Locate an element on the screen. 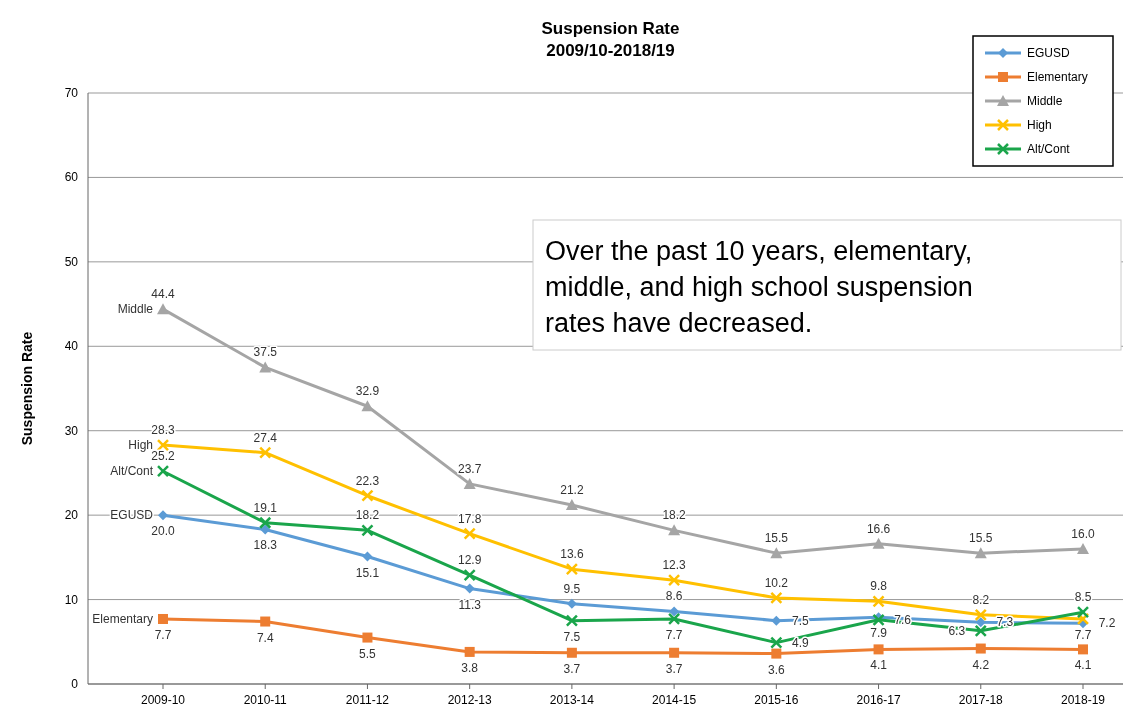 The image size is (1141, 722). y-tick-label: 10 is located at coordinates (71, 599).